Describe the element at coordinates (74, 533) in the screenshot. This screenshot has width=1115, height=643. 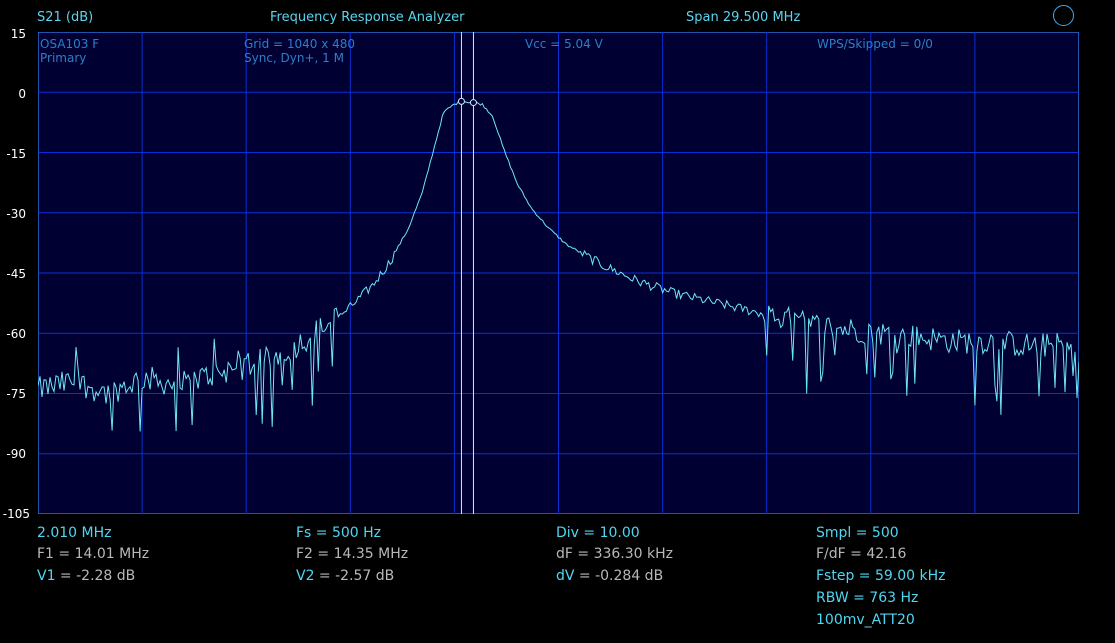
I see `start-frequency: 2.010 MHz` at that location.